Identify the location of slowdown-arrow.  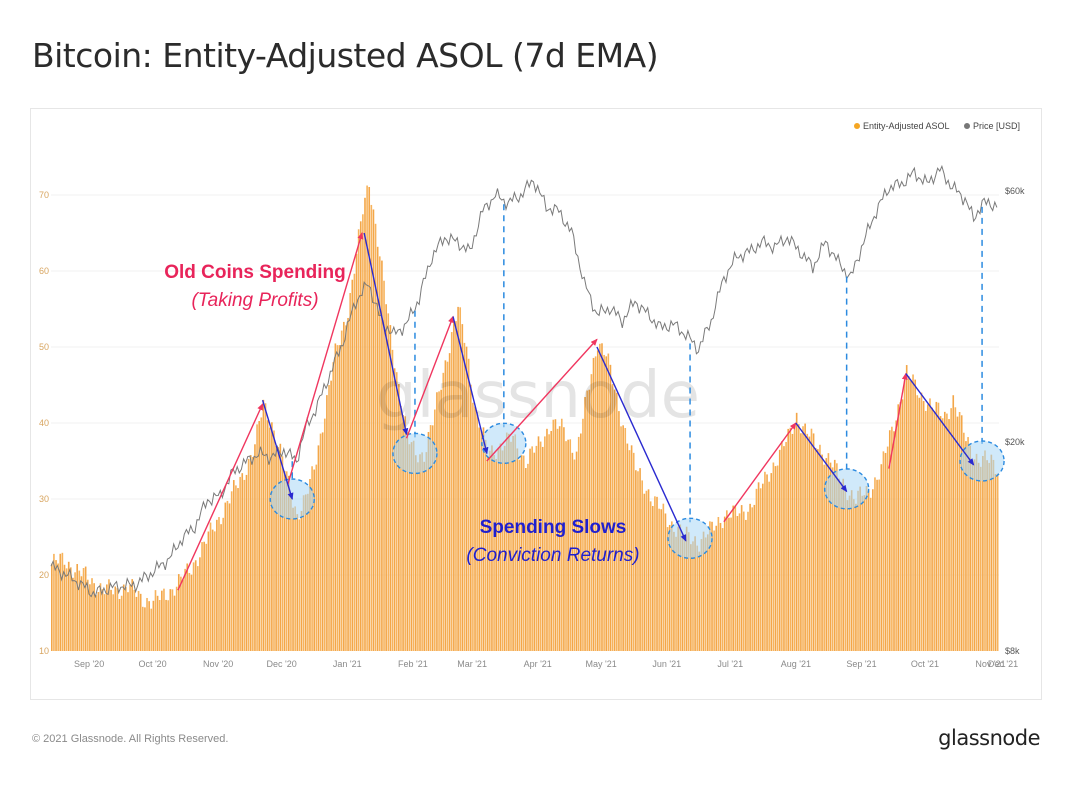
(940, 419).